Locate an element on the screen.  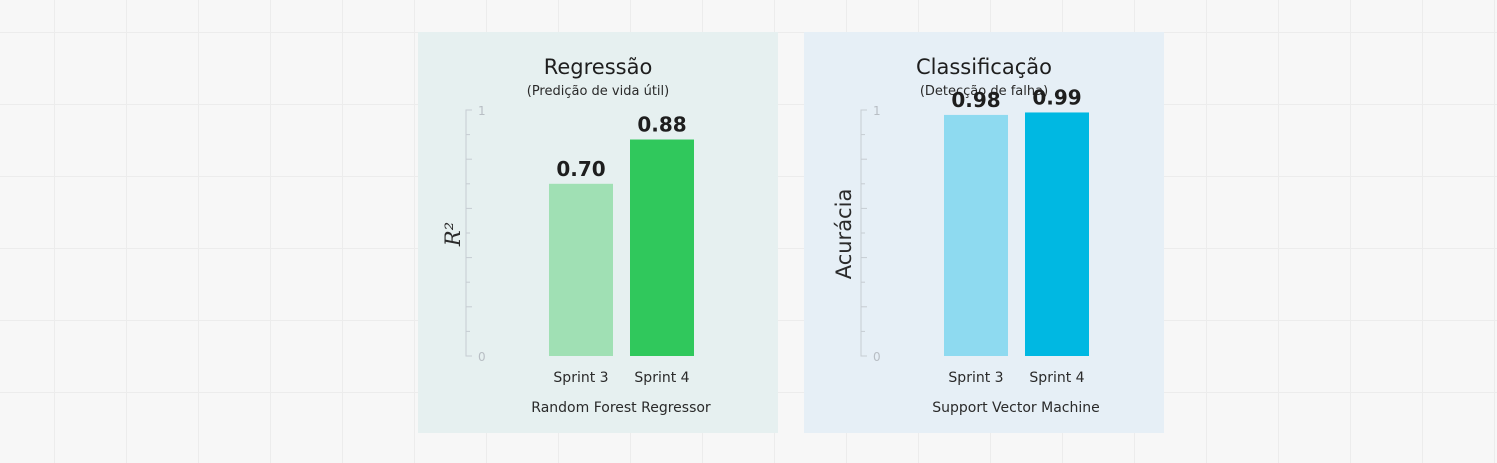
y-axis-label: Acurácia is located at coordinates (844, 234).